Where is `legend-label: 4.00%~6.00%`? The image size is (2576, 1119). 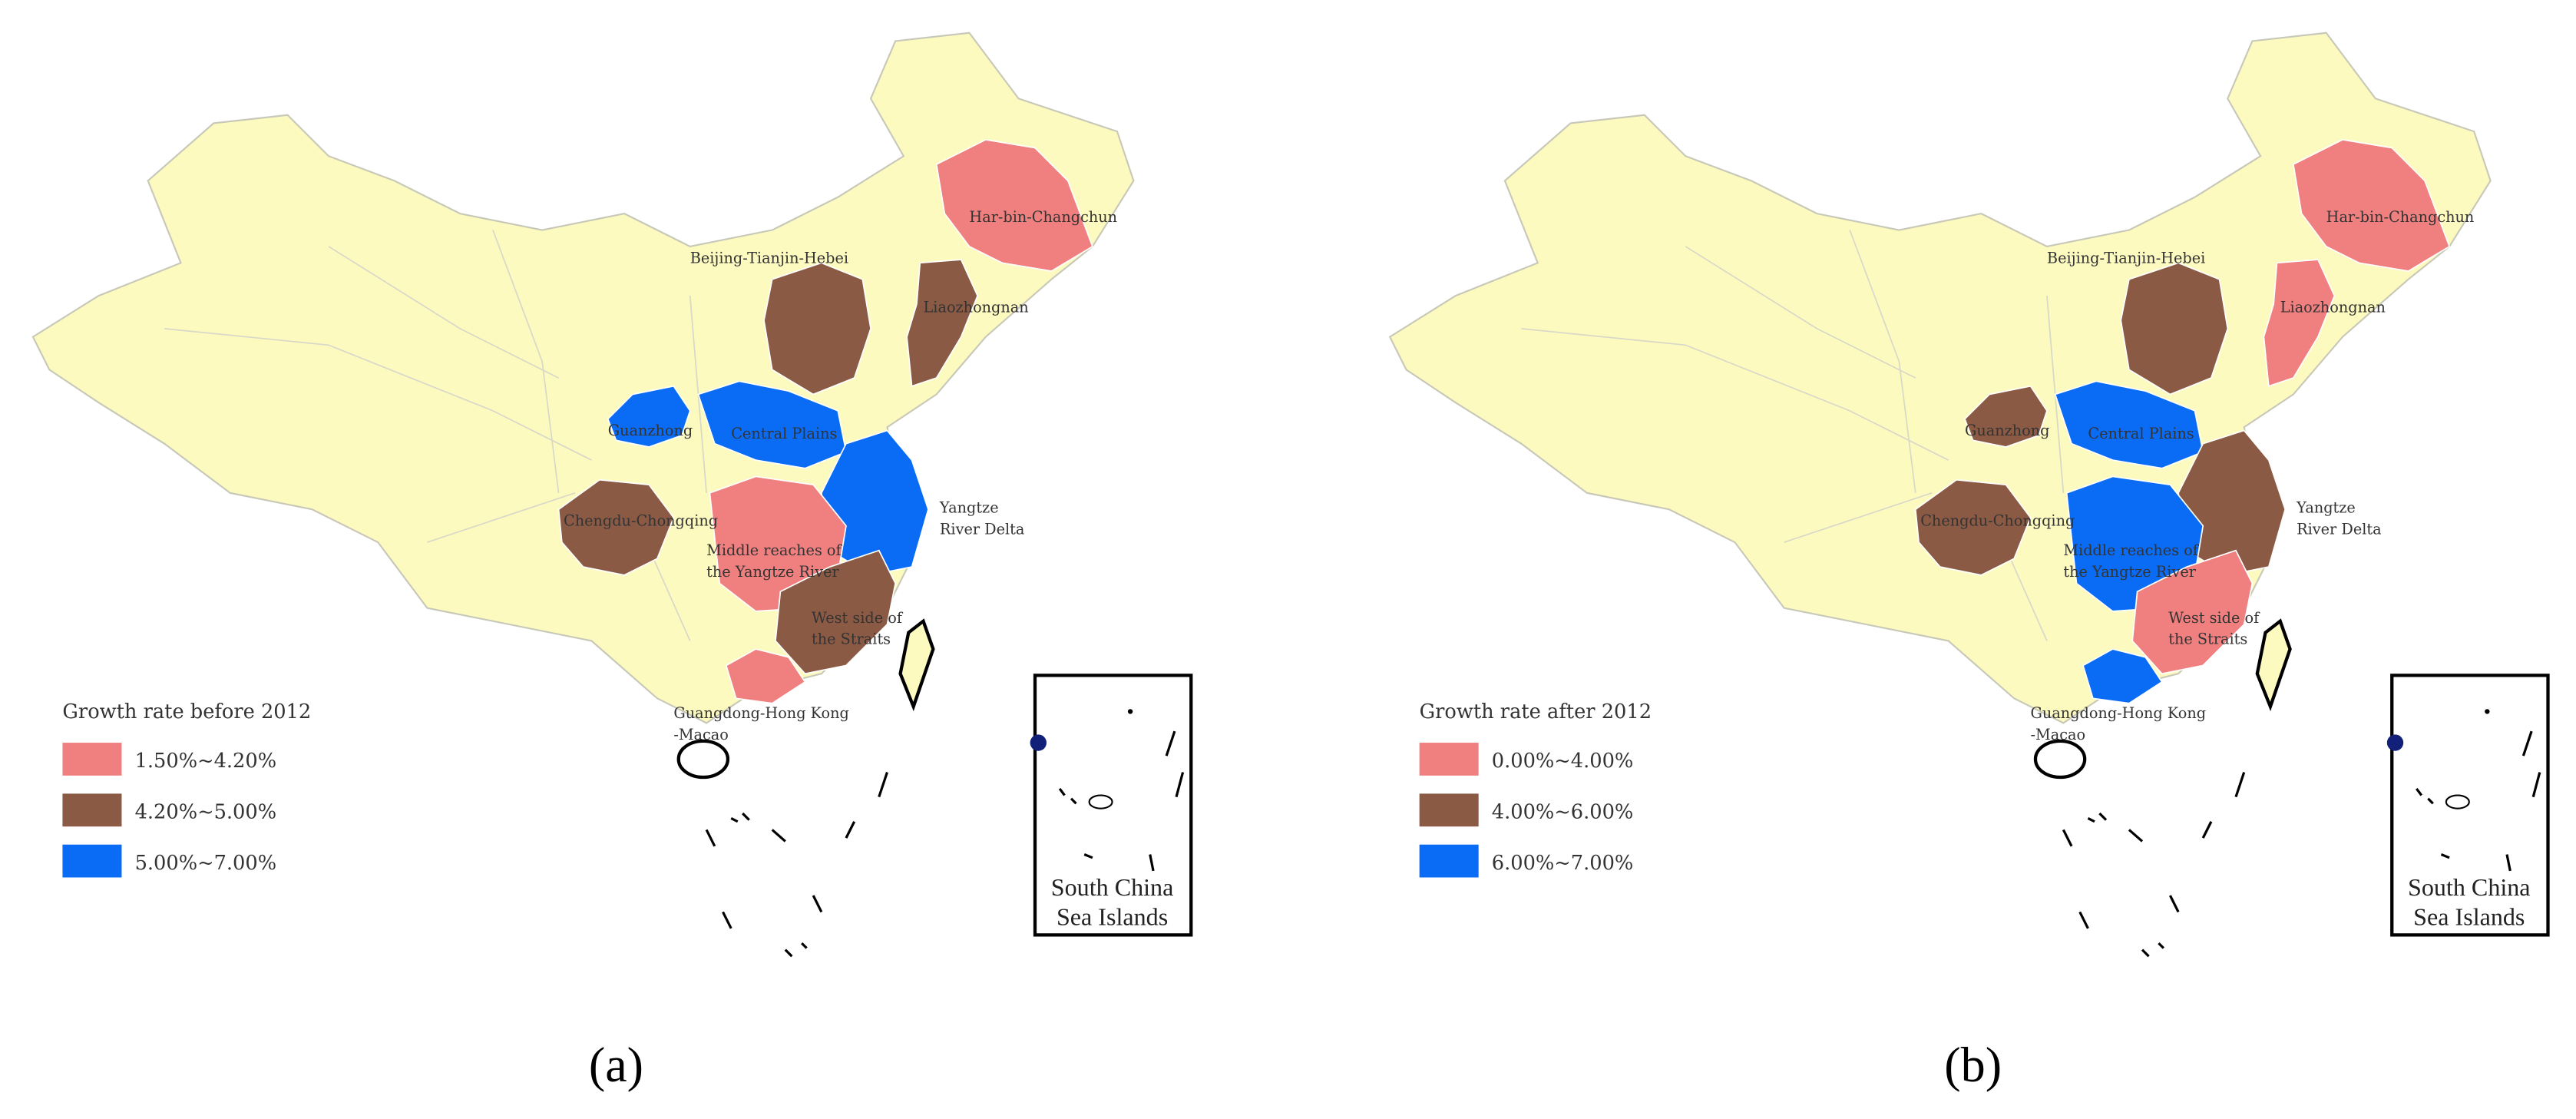
legend-label: 4.00%~6.00% is located at coordinates (1563, 812).